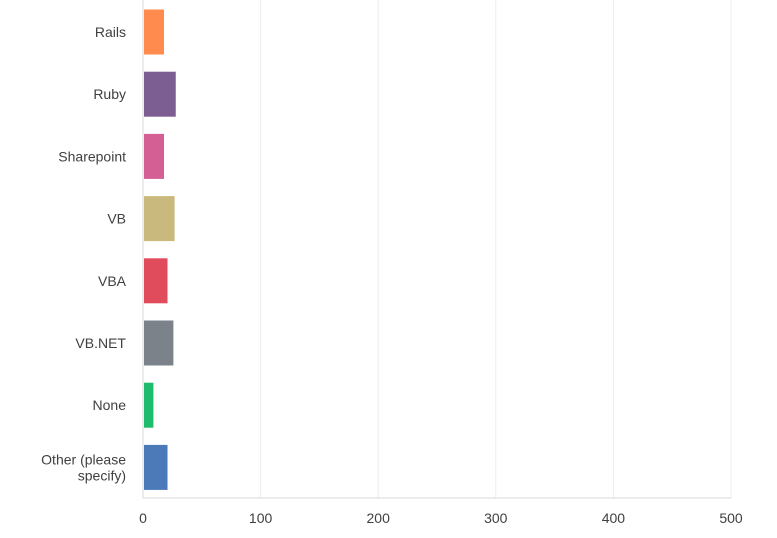 This screenshot has width=777, height=538. What do you see at coordinates (261, 518) in the screenshot?
I see `x-tick-label-100: 100` at bounding box center [261, 518].